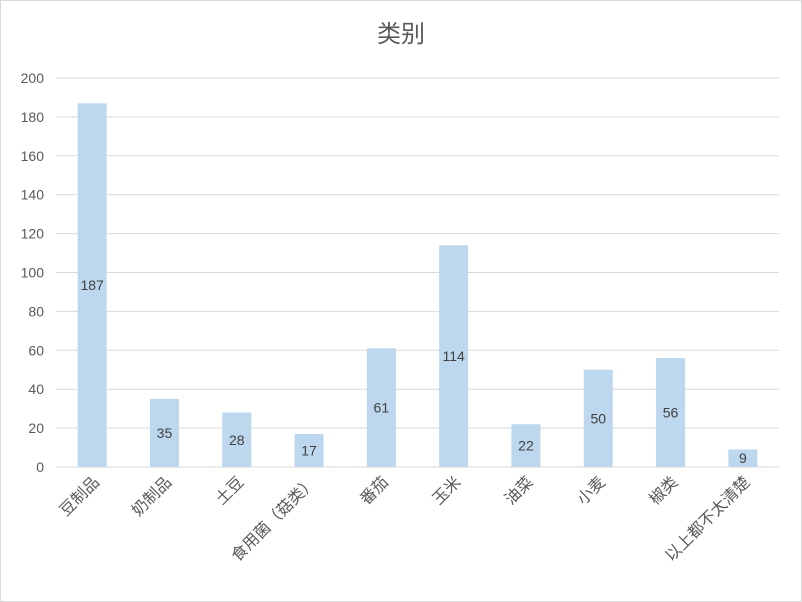 This screenshot has height=602, width=802. Describe the element at coordinates (79, 495) in the screenshot. I see `x-tick-label: 豆制品` at that location.